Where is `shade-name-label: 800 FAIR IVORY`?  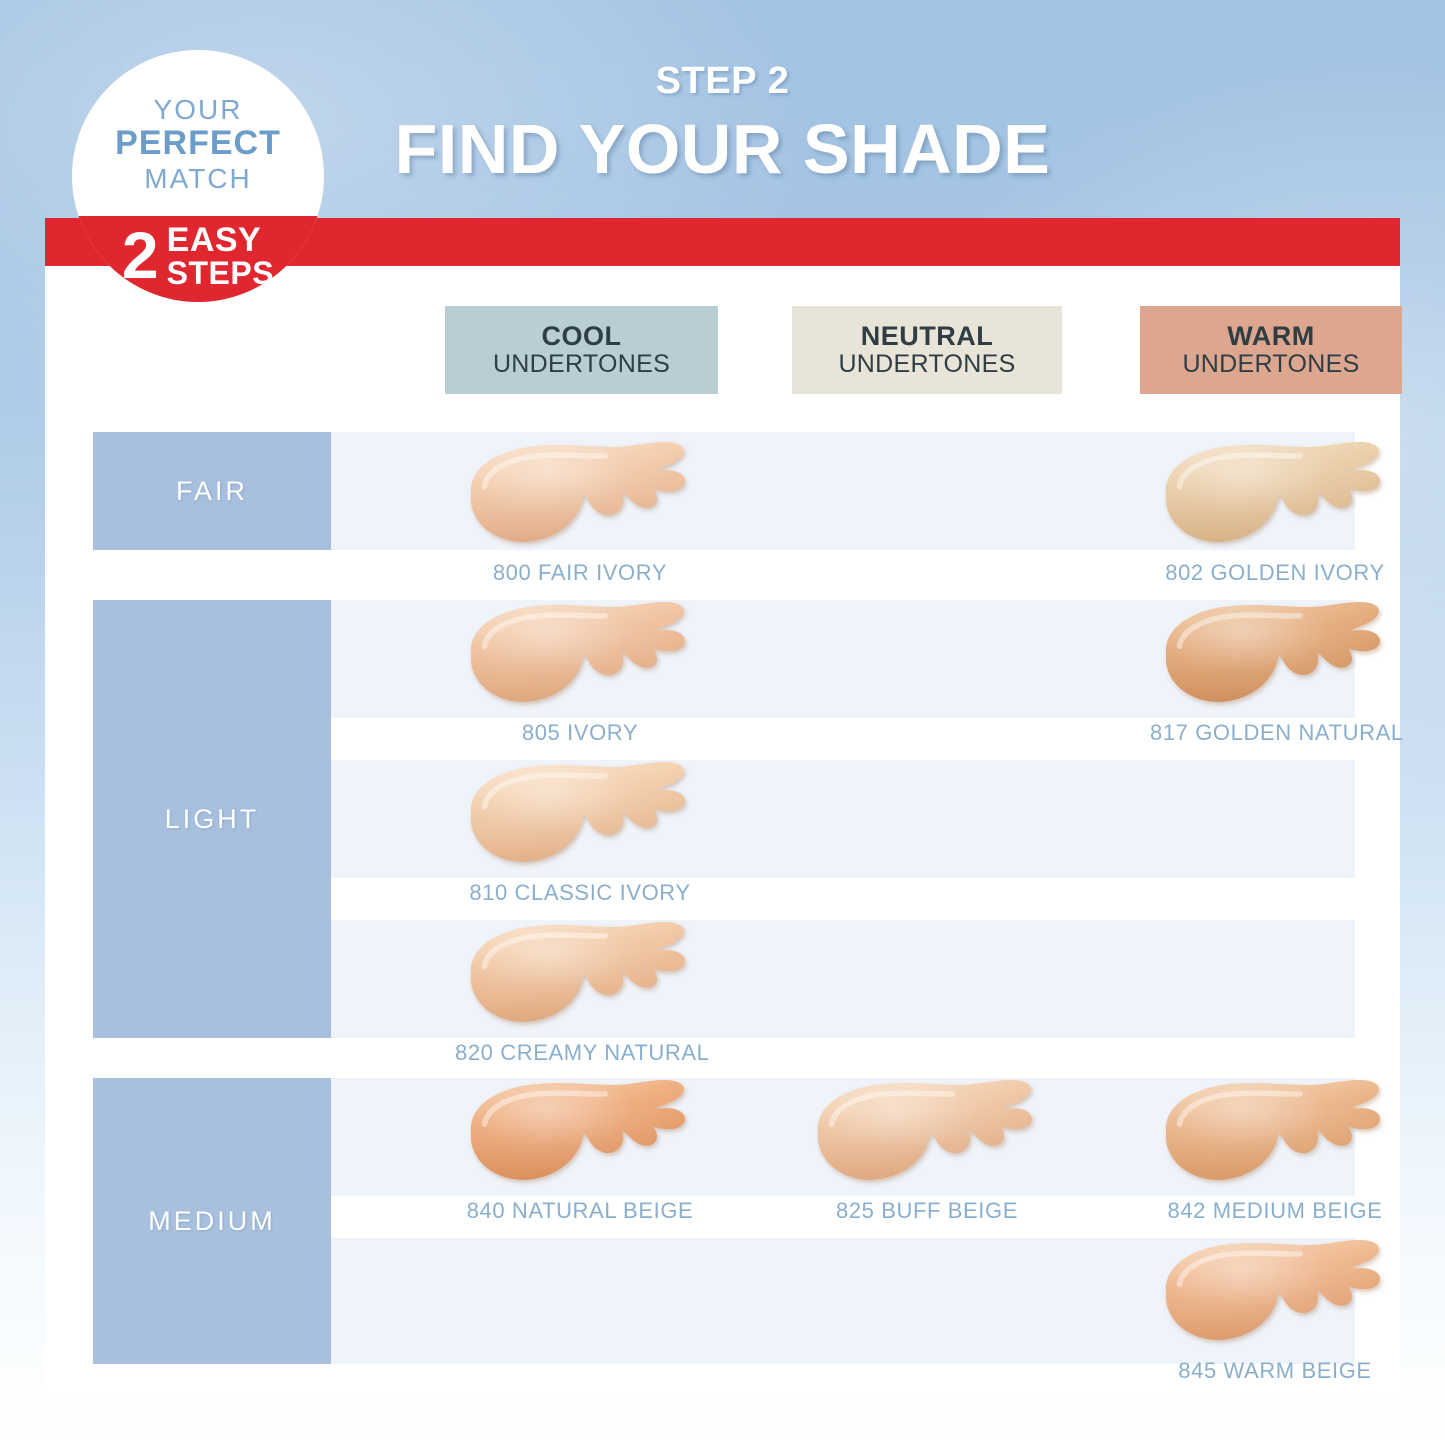
shade-name-label: 800 FAIR IVORY is located at coordinates (580, 572).